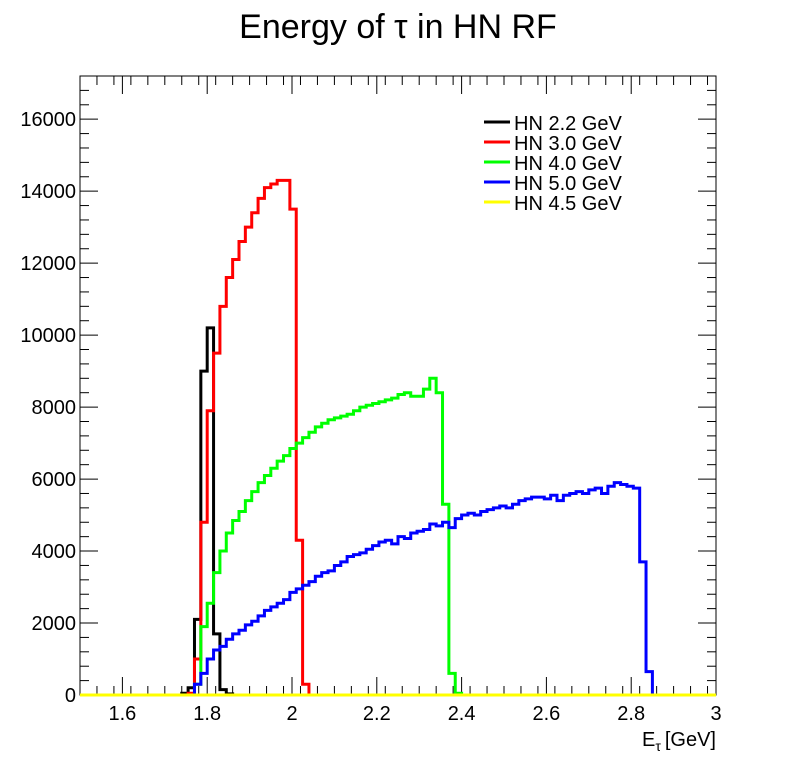 This screenshot has height=772, width=796. I want to click on y-tick-label: 0, so click(70, 696).